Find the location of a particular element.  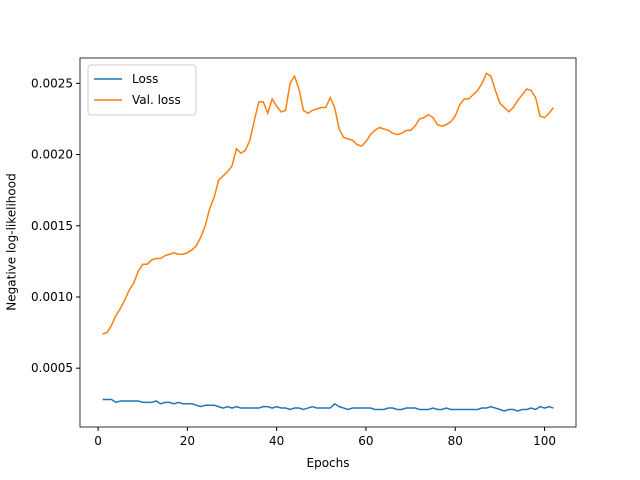

y-tick-label: 0.0005 is located at coordinates (52, 368).